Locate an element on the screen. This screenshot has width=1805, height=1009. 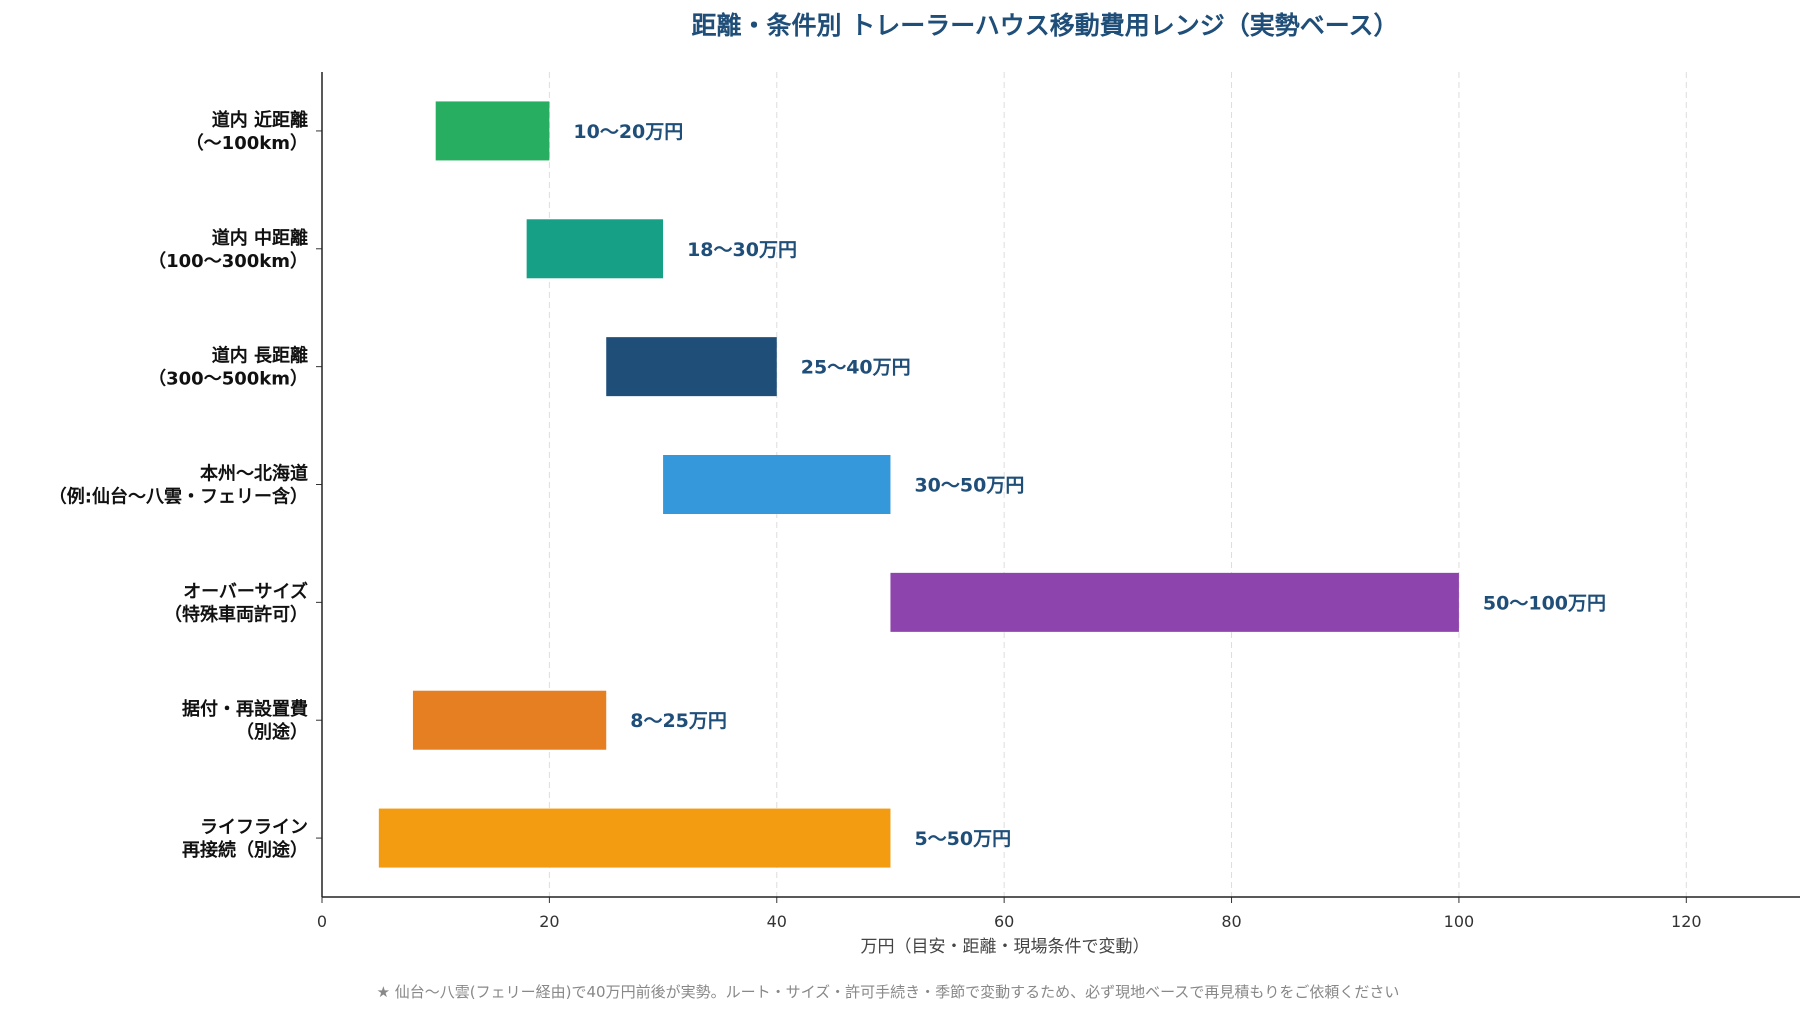
category-label: （例:仙台〜八雲・フェリー含） is located at coordinates (178, 497).